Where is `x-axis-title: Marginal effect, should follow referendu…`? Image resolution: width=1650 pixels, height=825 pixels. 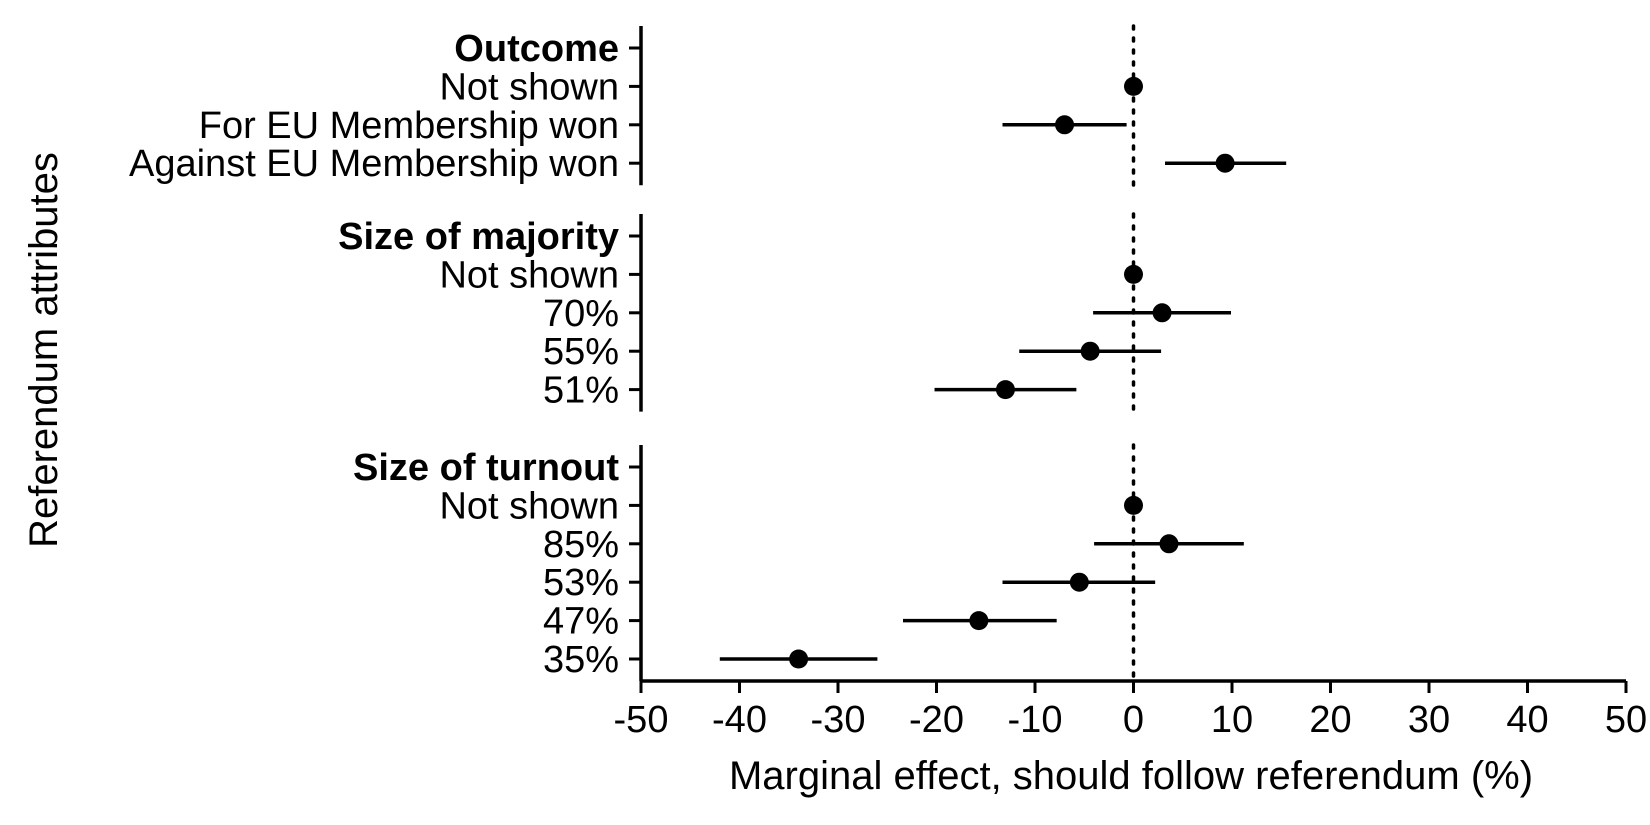 x-axis-title: Marginal effect, should follow referendu… is located at coordinates (1131, 776).